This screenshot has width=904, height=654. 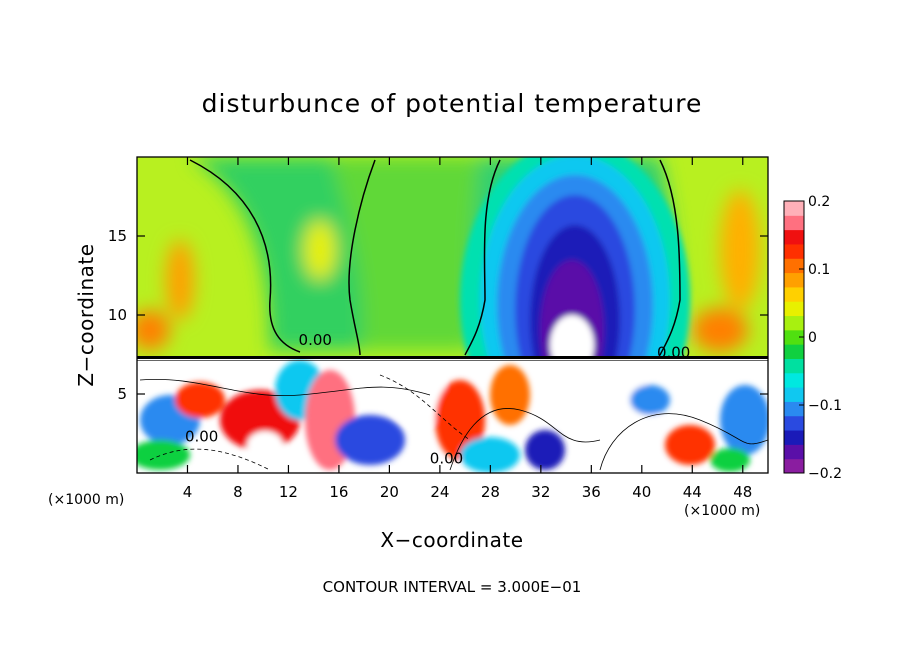 I want to click on x-unit-left: (×1000 m), so click(x=86, y=500).